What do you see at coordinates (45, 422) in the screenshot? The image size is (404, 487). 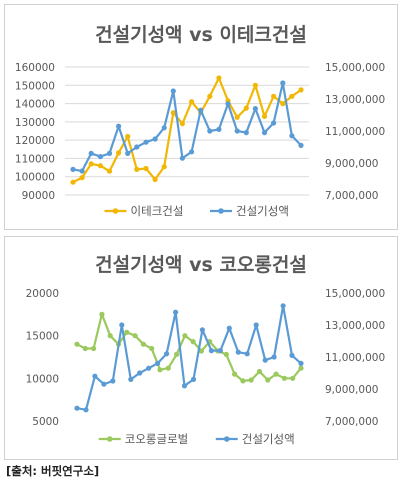 I see `chart-2-left-tick-label: 5000` at bounding box center [45, 422].